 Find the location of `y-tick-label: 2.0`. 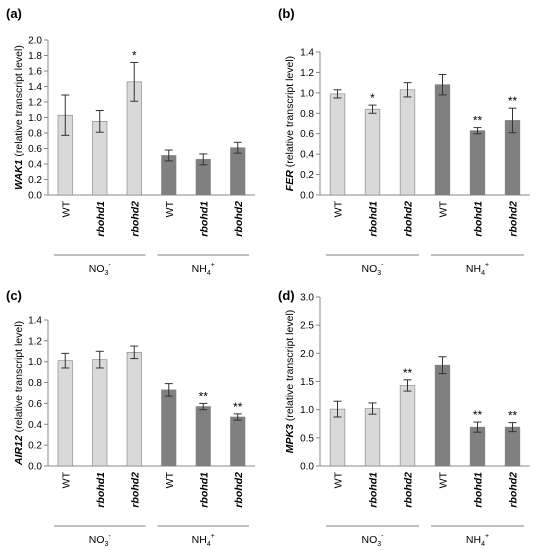

y-tick-label: 2.0 is located at coordinates (307, 354).